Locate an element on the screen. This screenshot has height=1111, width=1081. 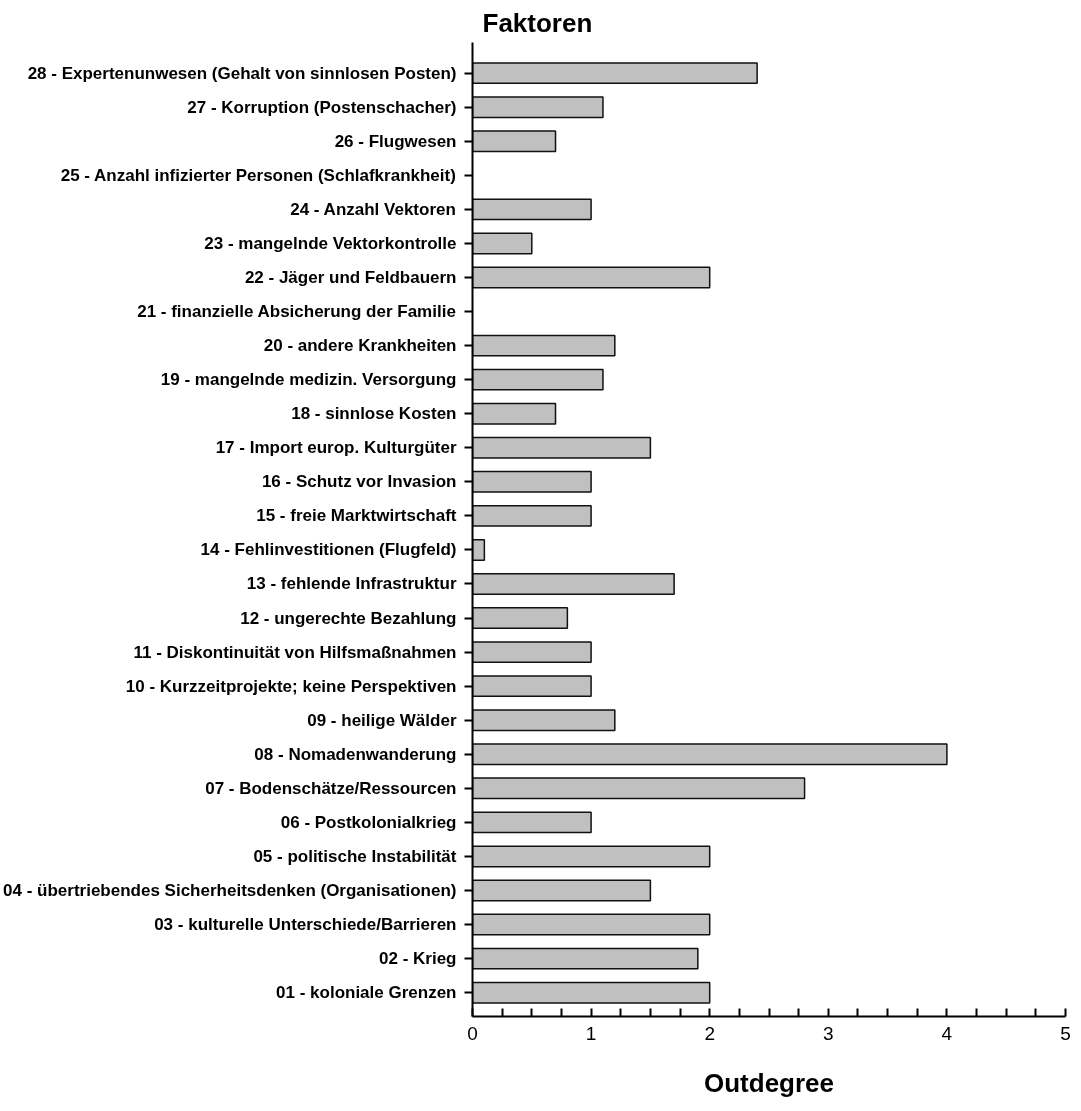
y-tick-label: 22 - Jäger und Feldbauern is located at coordinates (350, 277).